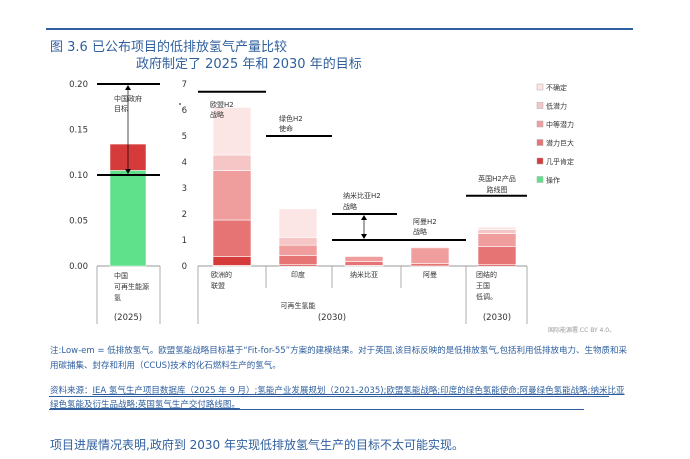  What do you see at coordinates (425, 226) in the screenshot?
I see `right-target-label-oman: 阿曼H2 战略` at bounding box center [425, 226].